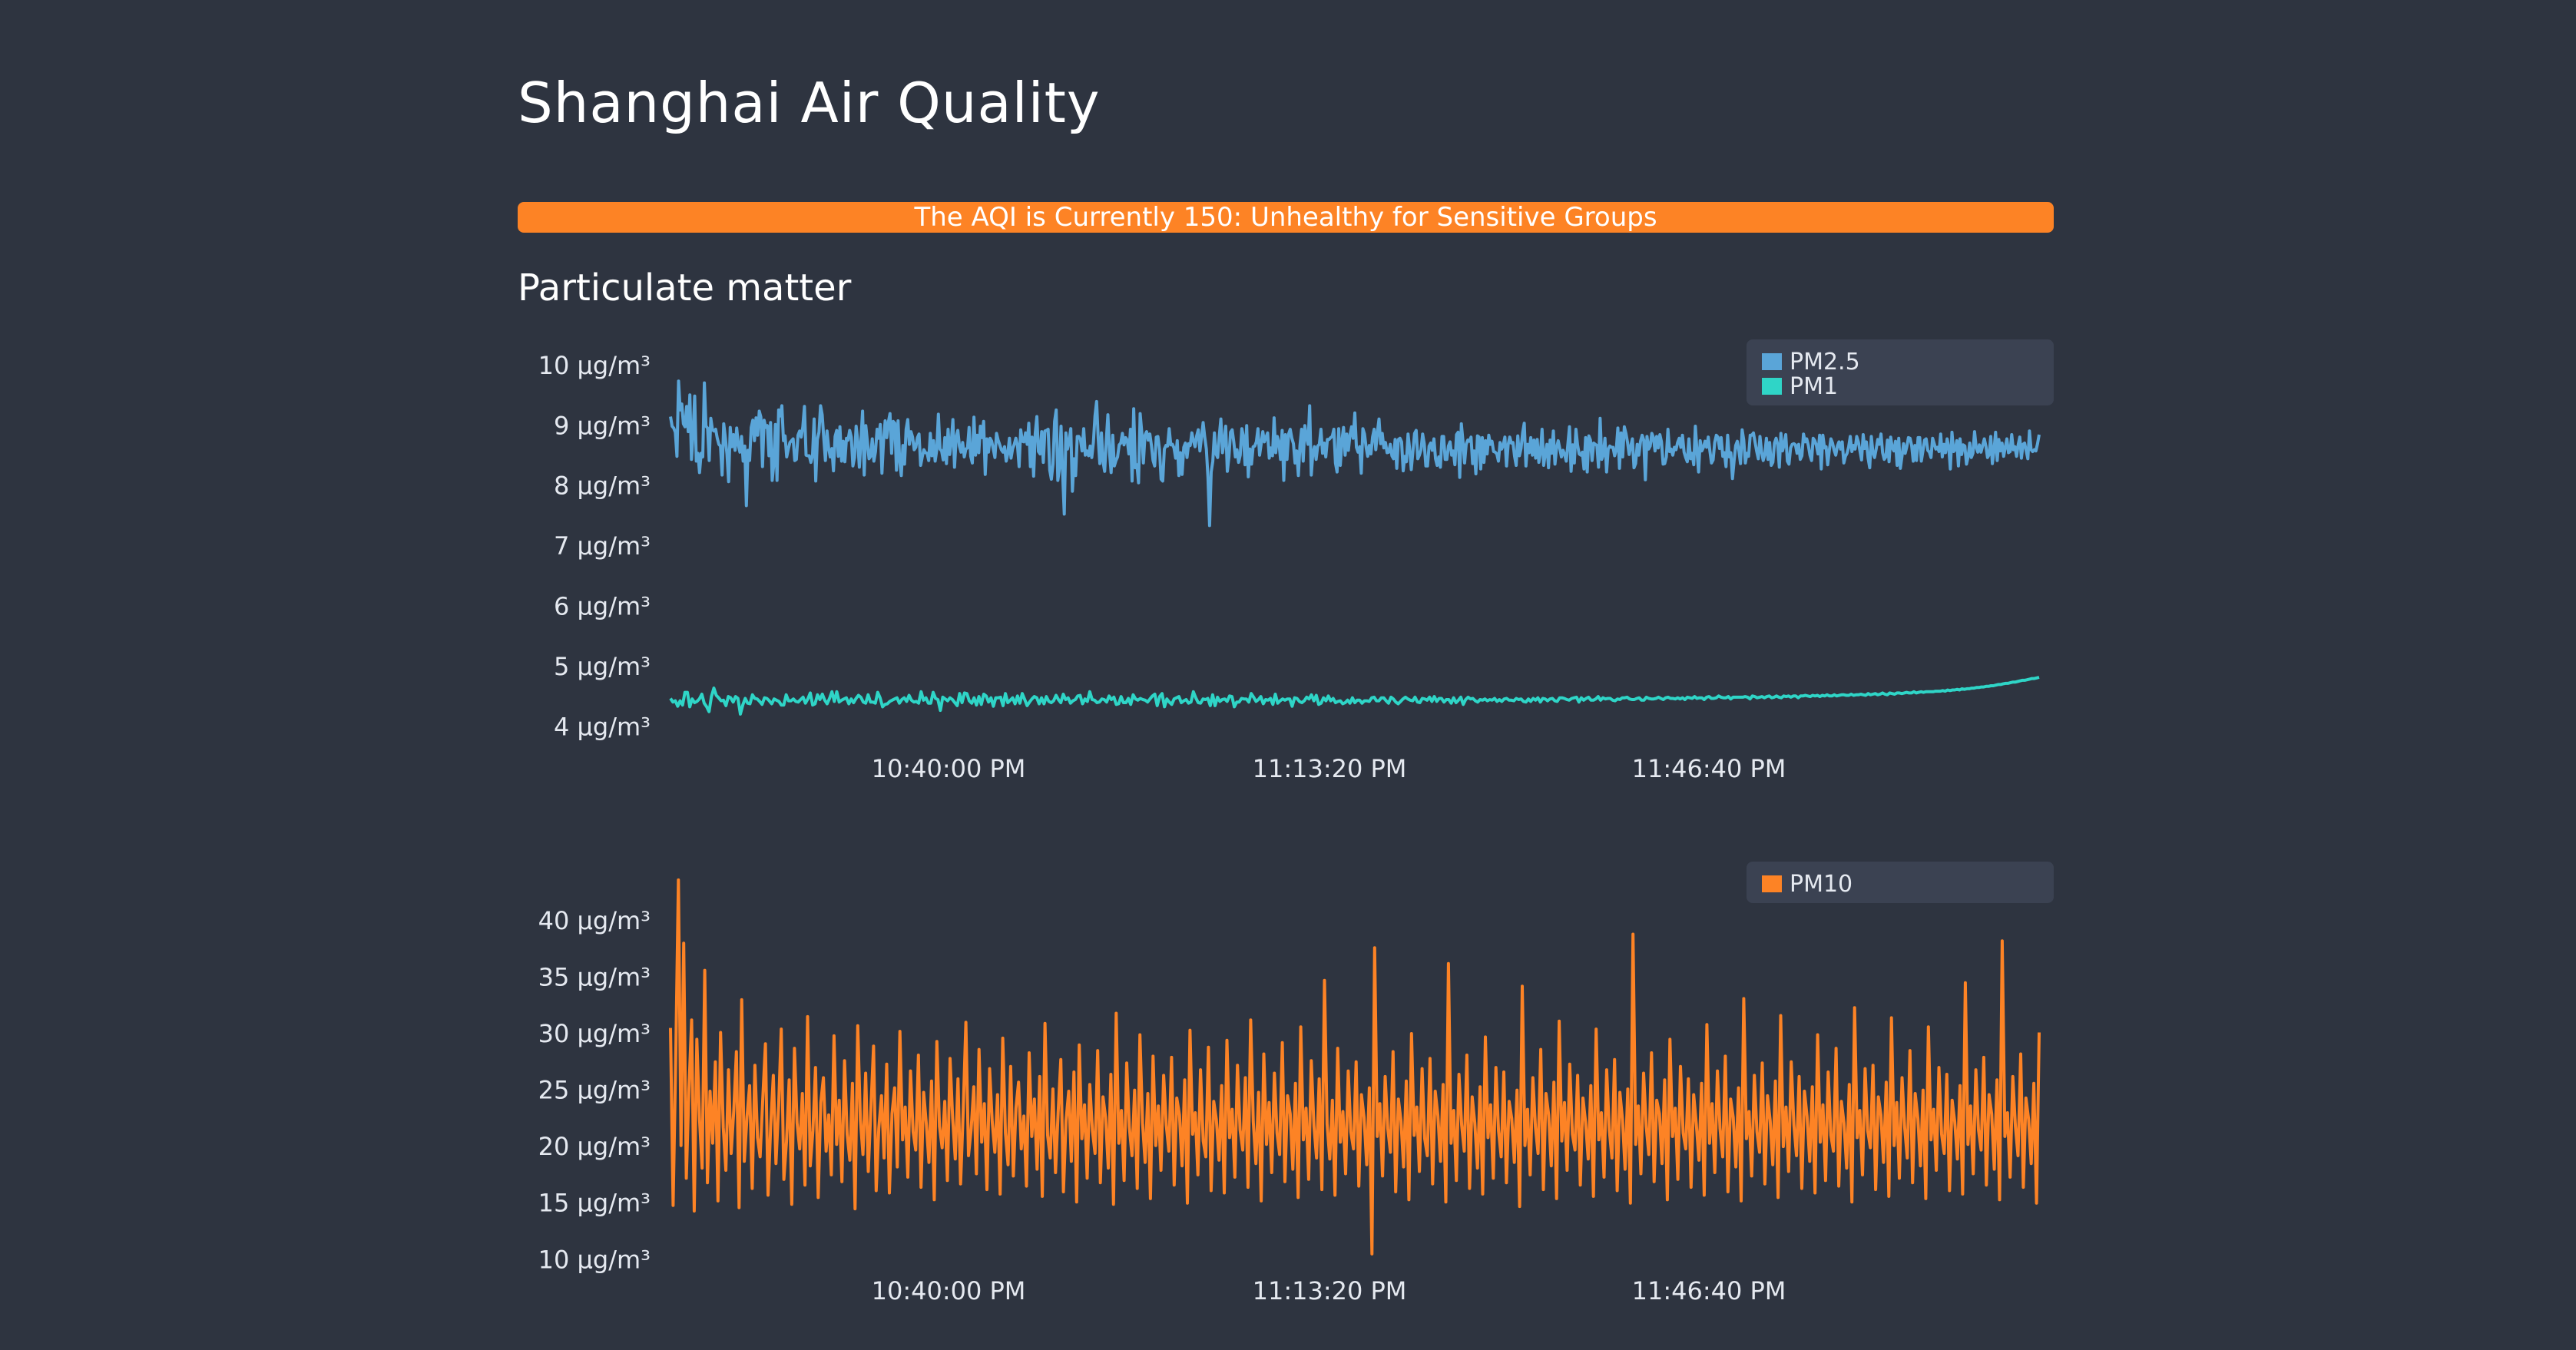  Describe the element at coordinates (595, 1090) in the screenshot. I see `y-tick-label: 25 μg/m³` at that location.